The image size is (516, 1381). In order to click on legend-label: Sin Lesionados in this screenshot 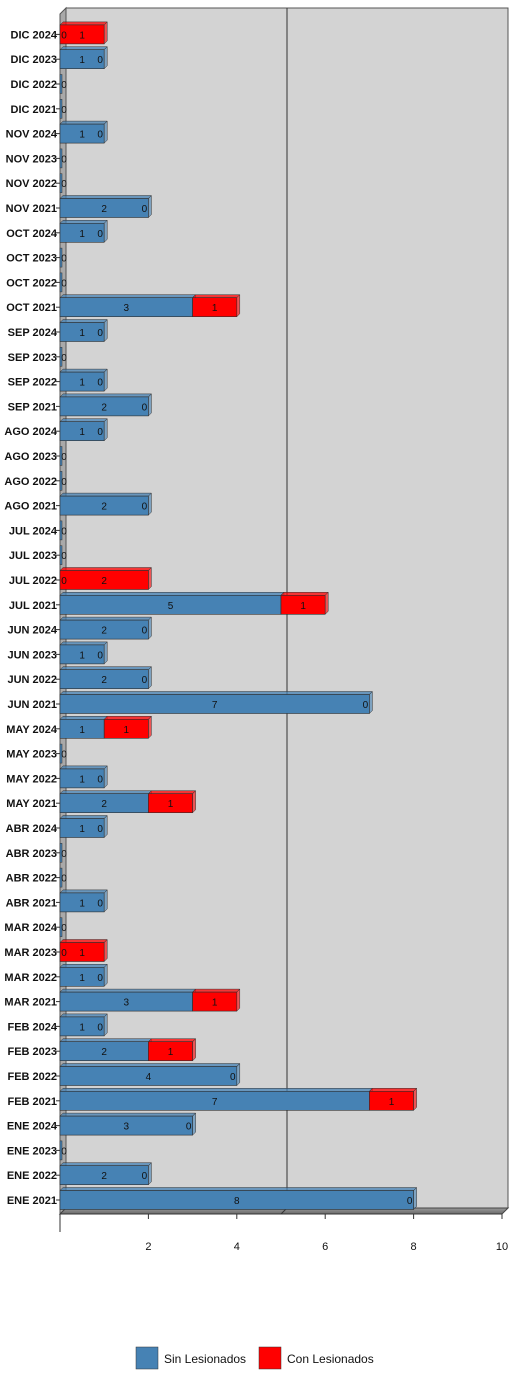, I will do `click(205, 1359)`.